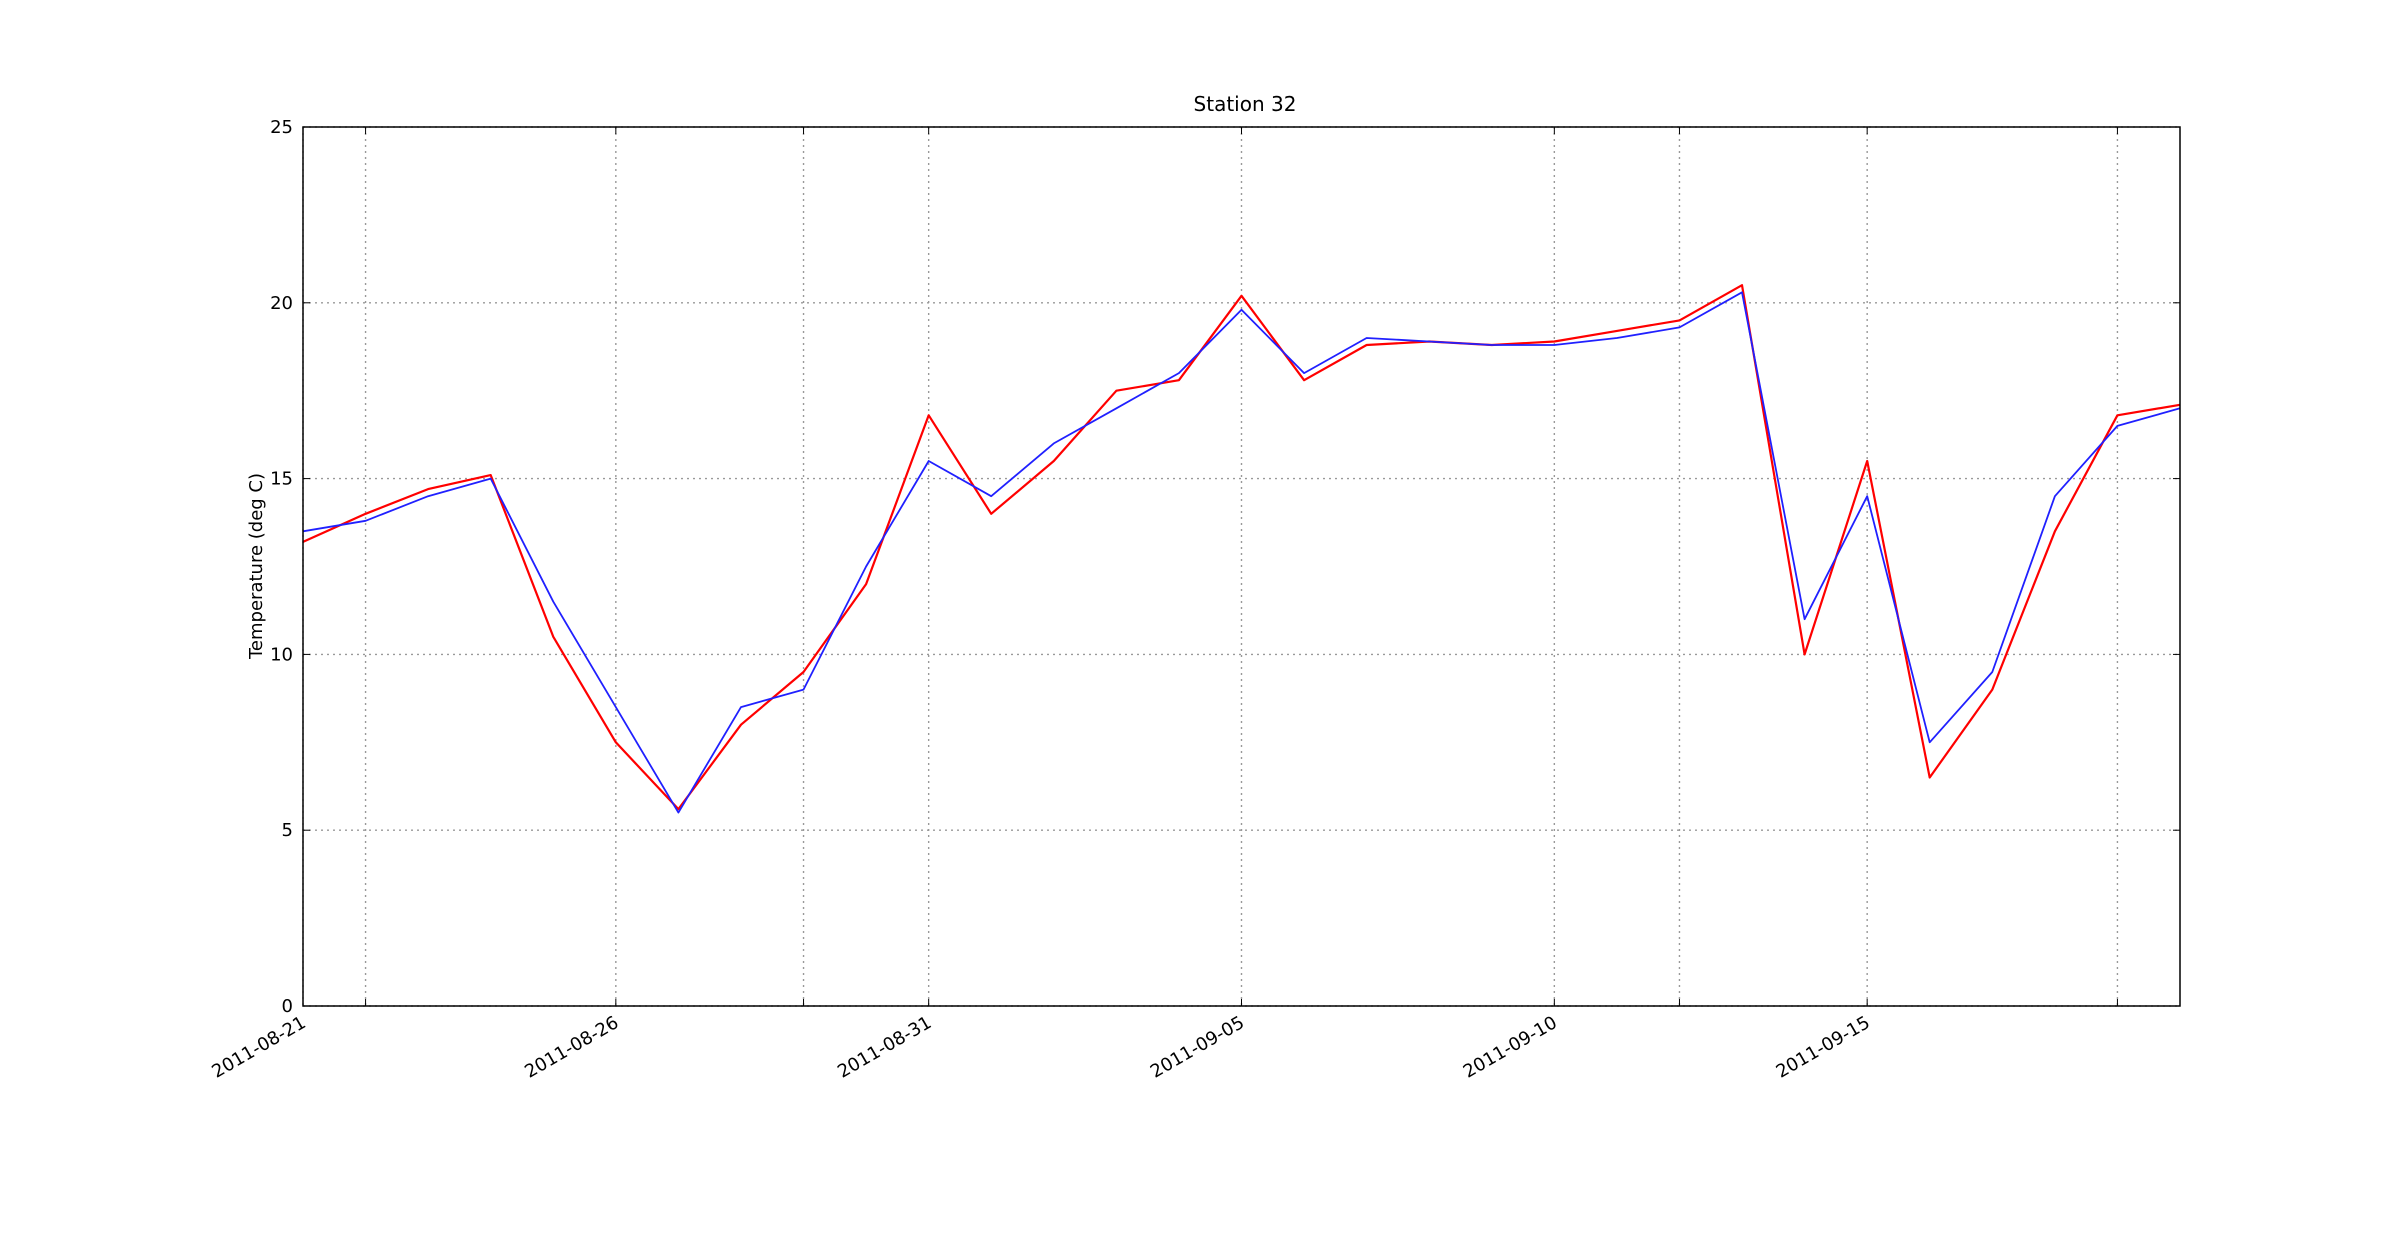 The width and height of the screenshot is (2400, 1248). What do you see at coordinates (571, 1047) in the screenshot?
I see `x-tick-label: 2011-08-26` at bounding box center [571, 1047].